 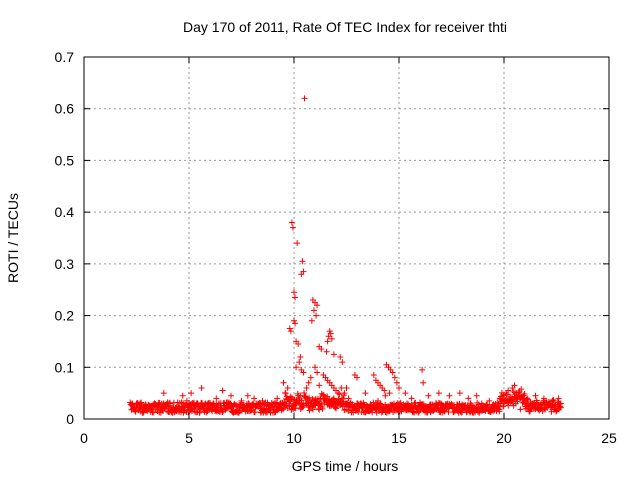 I want to click on x-tick-label: 5, so click(x=189, y=438).